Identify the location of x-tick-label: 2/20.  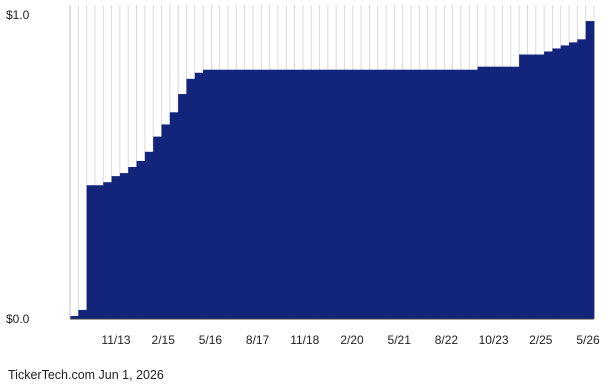
(352, 340).